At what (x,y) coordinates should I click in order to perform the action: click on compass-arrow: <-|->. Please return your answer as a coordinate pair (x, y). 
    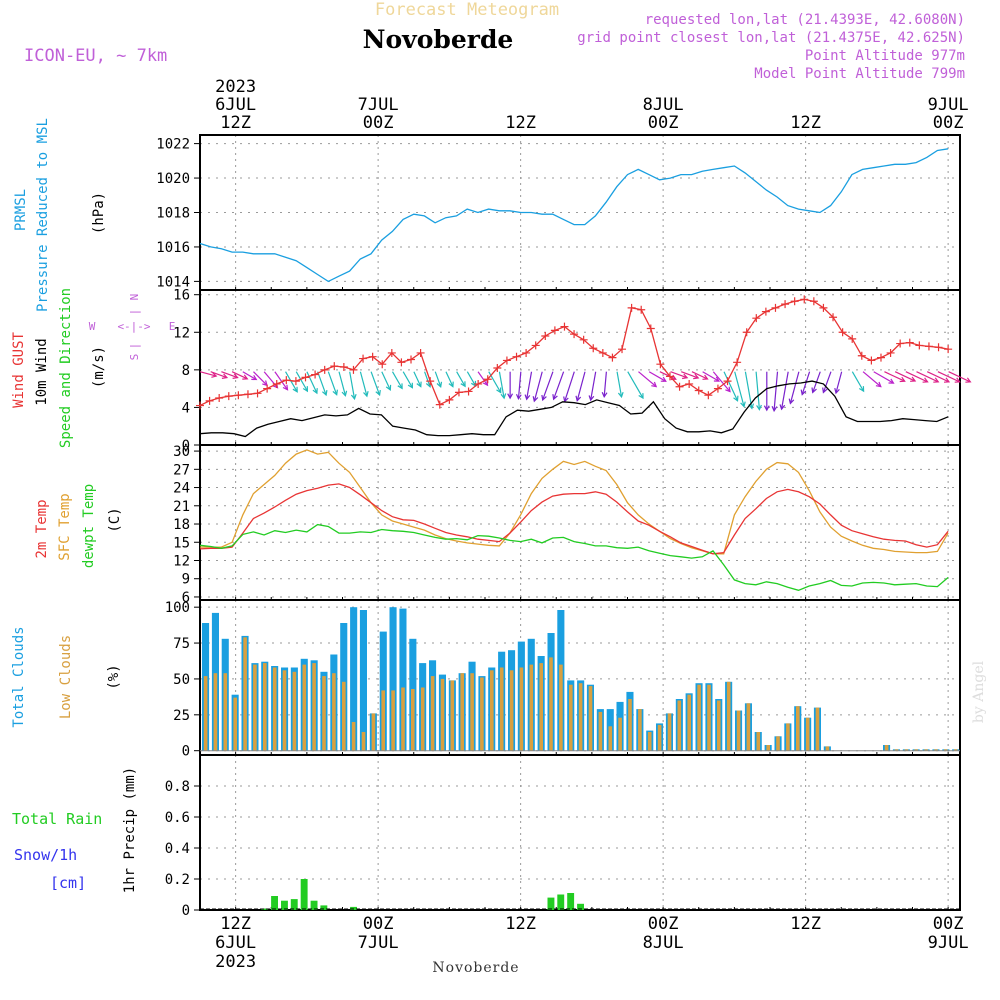
    Looking at the image, I should click on (133, 326).